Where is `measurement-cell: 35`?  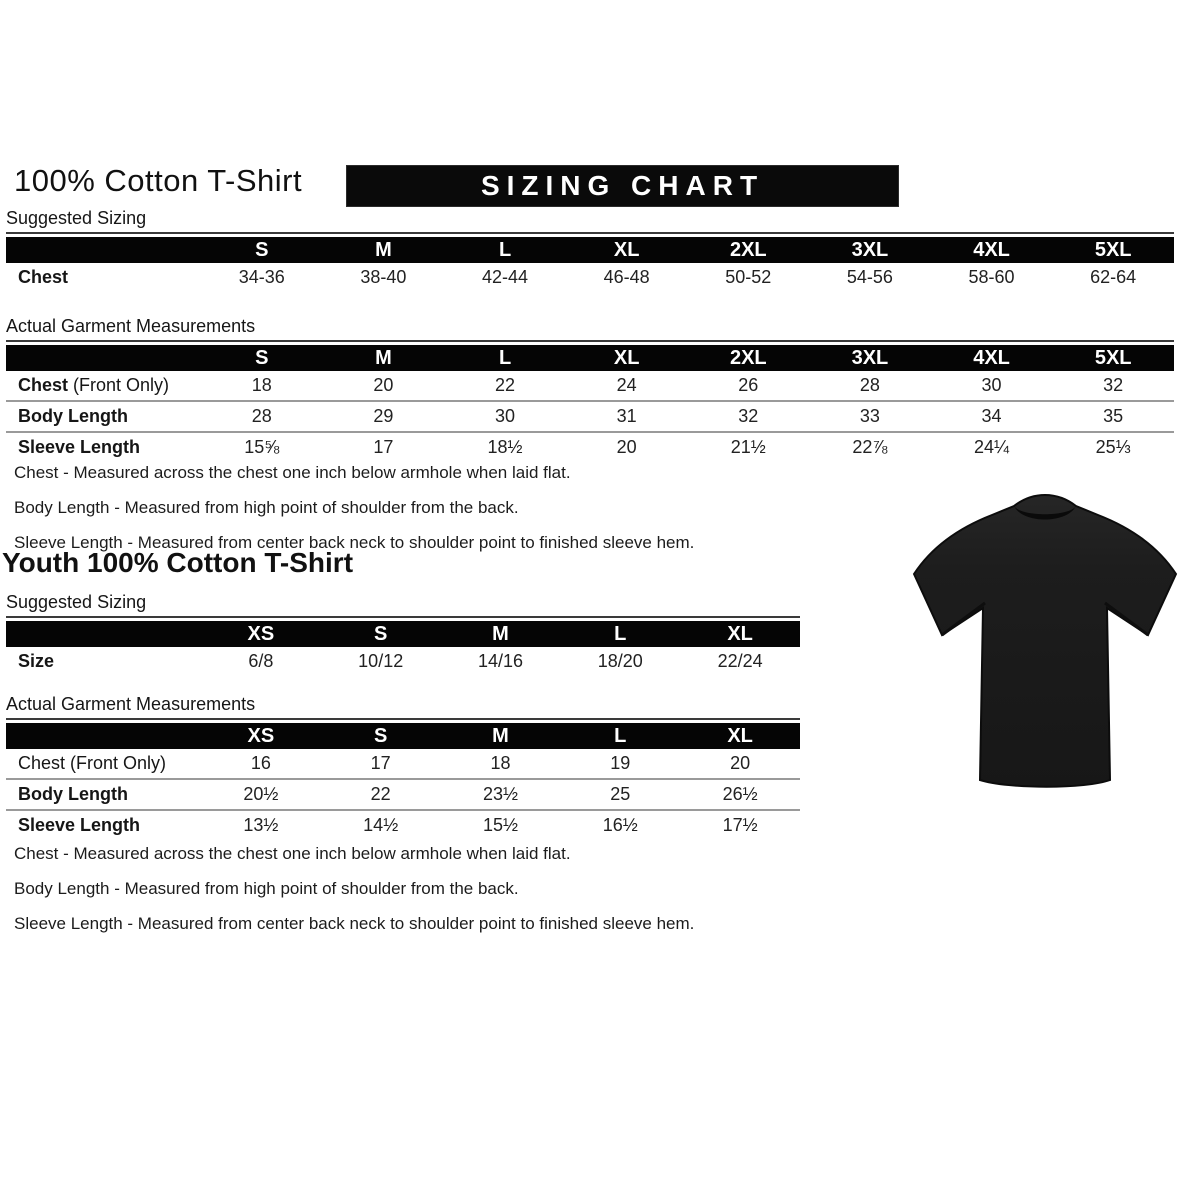 measurement-cell: 35 is located at coordinates (1113, 416).